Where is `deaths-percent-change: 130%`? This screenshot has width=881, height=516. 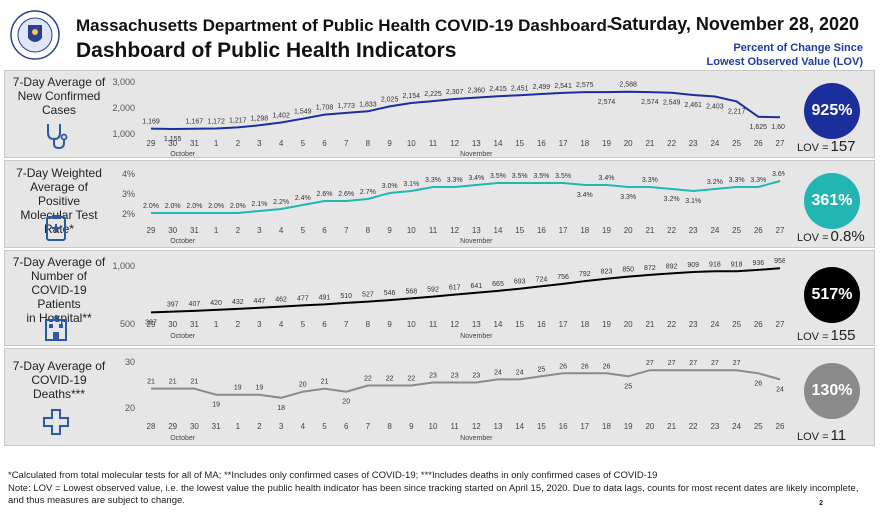 deaths-percent-change: 130% is located at coordinates (832, 391).